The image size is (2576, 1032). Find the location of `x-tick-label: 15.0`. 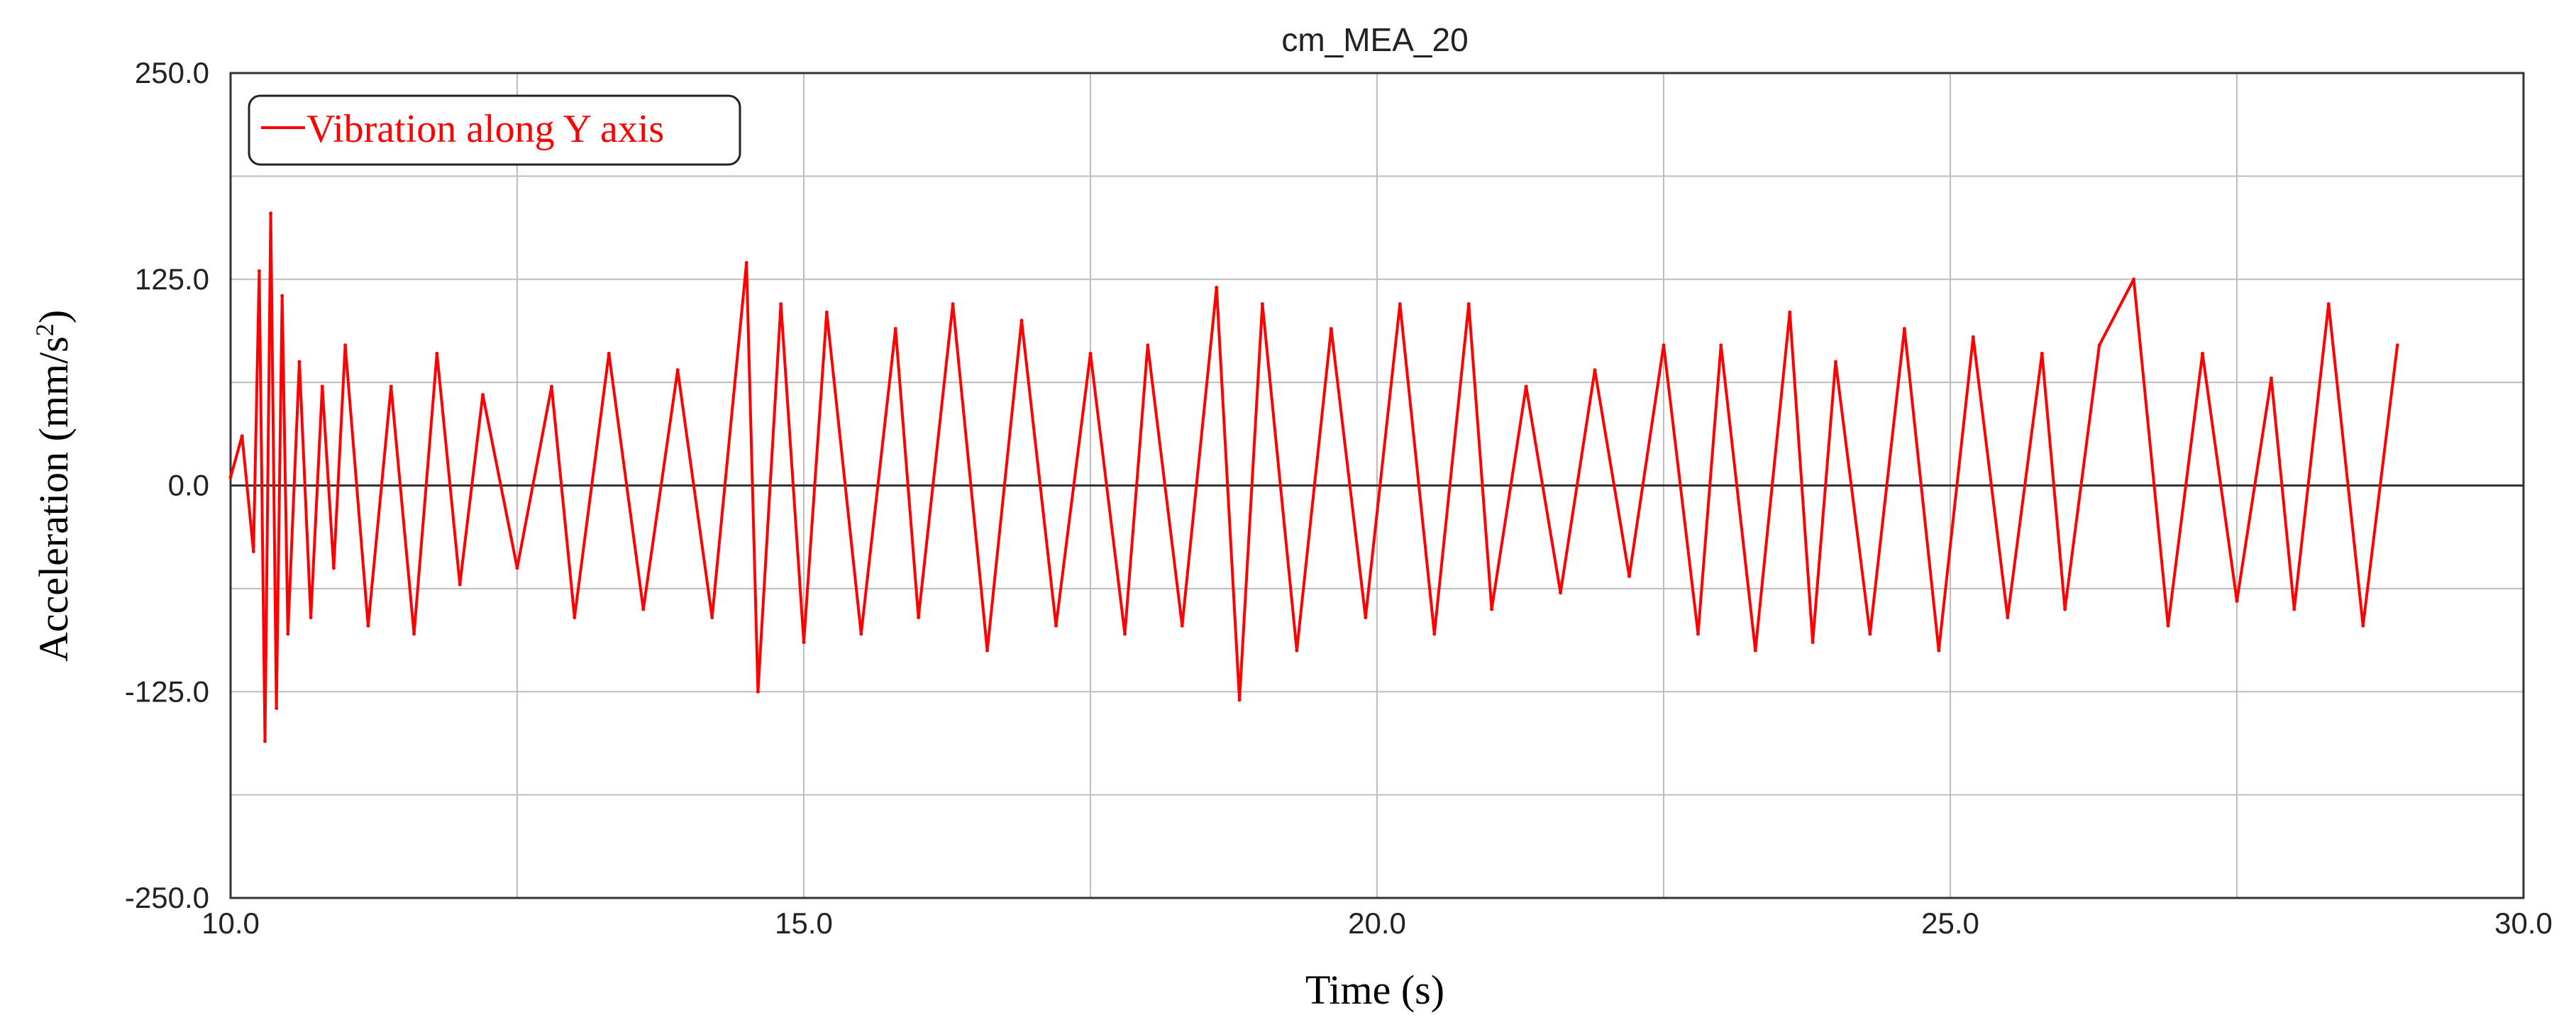

x-tick-label: 15.0 is located at coordinates (804, 923).